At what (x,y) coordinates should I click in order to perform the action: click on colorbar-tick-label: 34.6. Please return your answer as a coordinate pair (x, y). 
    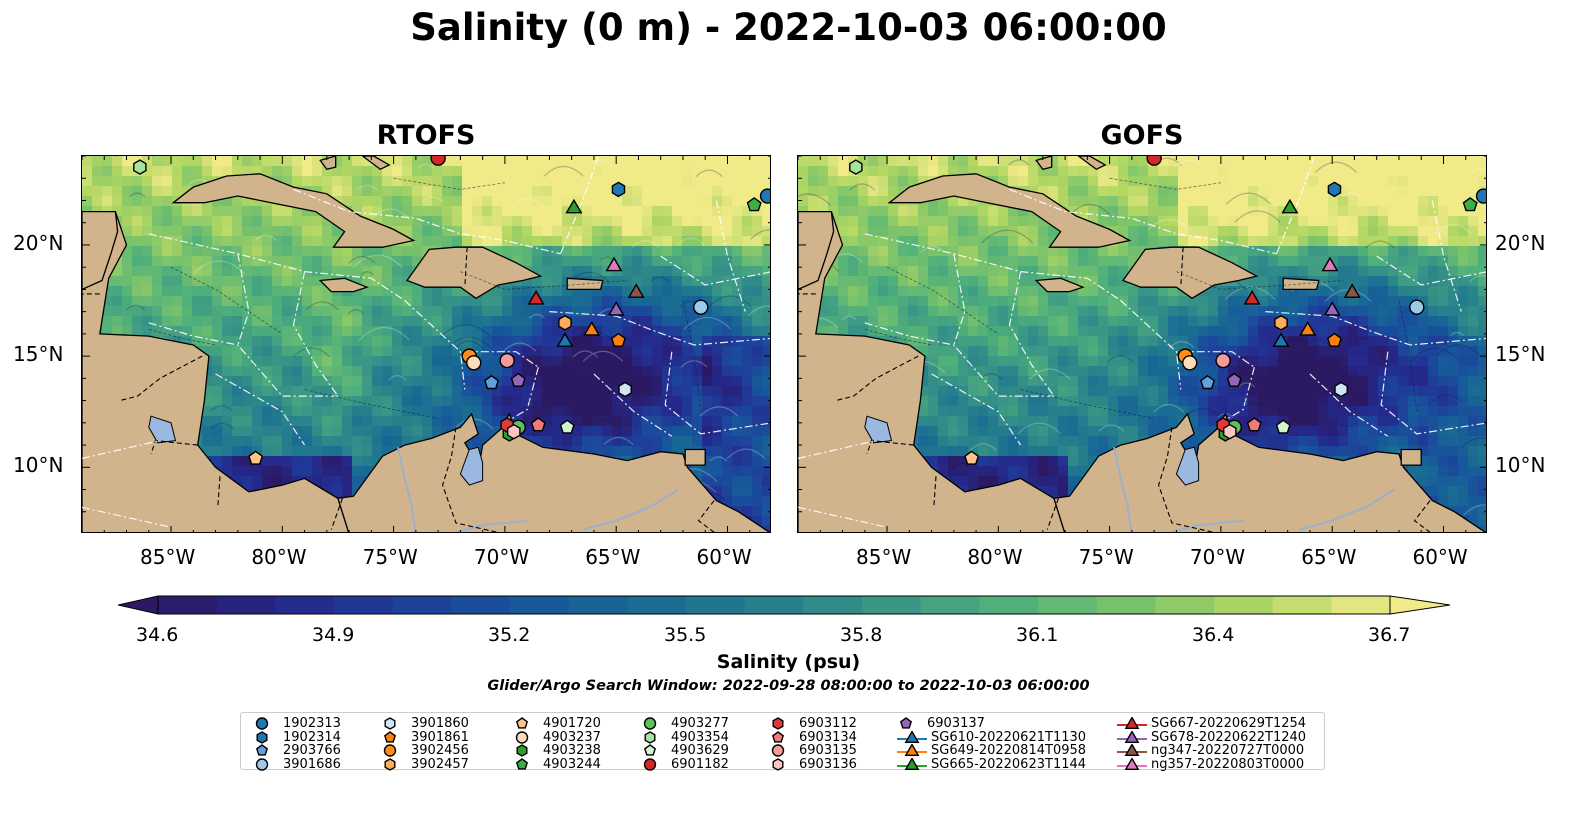
    Looking at the image, I should click on (157, 635).